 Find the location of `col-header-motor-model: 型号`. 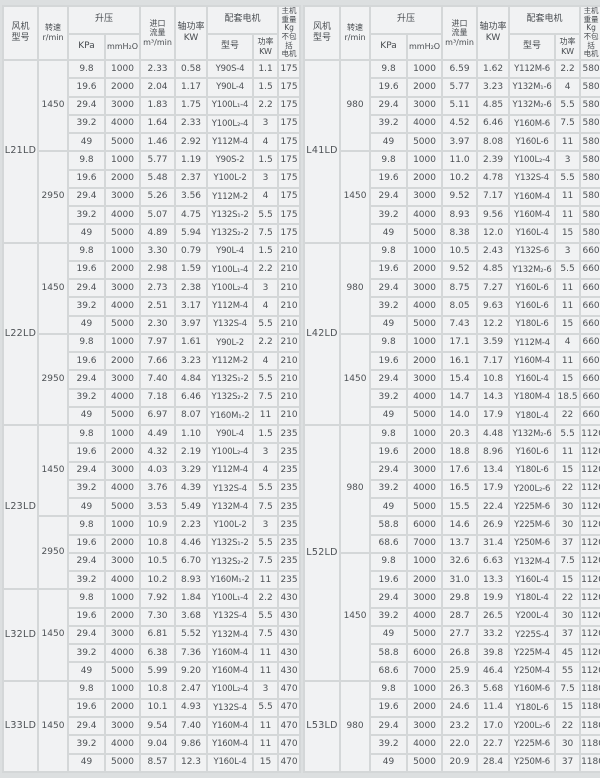

col-header-motor-model: 型号 is located at coordinates (230, 47).